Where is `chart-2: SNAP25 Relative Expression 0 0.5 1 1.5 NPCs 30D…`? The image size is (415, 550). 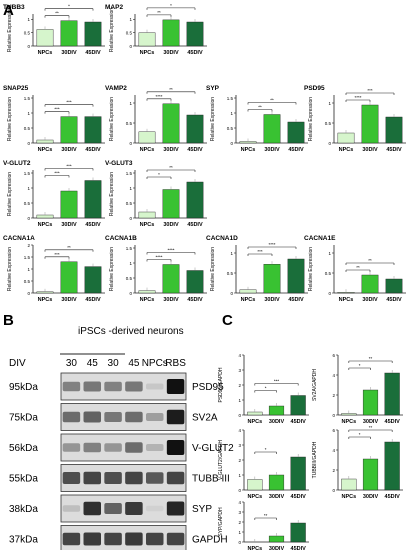
chart-2: SNAP25 Relative Expression 0 0.5 1 1.5 NPCs 30D… is located at coordinates (54, 119).